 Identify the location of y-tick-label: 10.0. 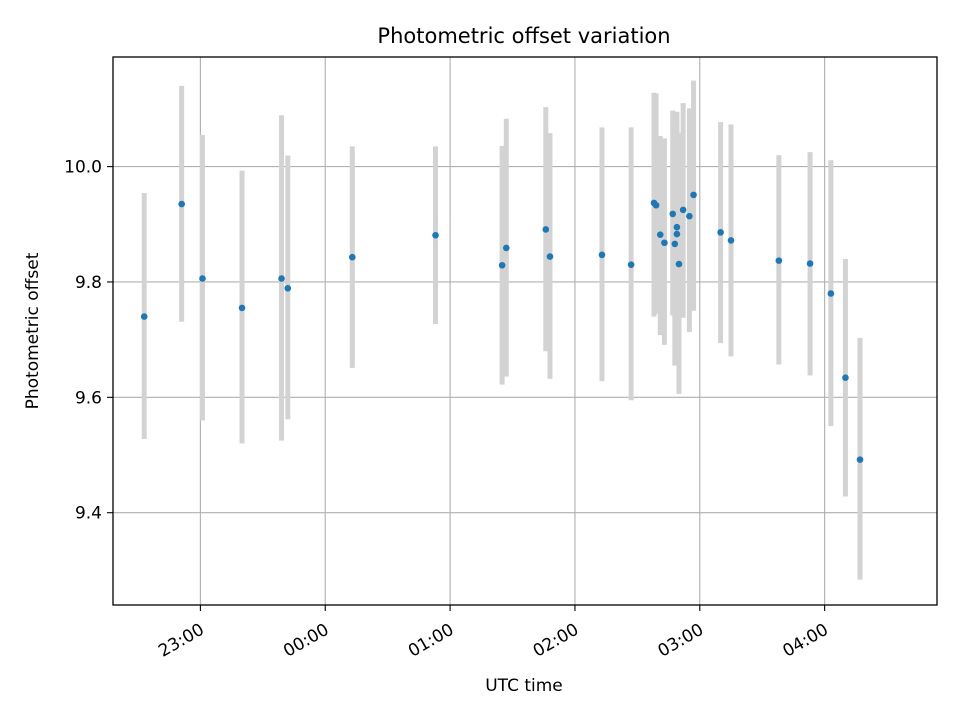
(83, 168).